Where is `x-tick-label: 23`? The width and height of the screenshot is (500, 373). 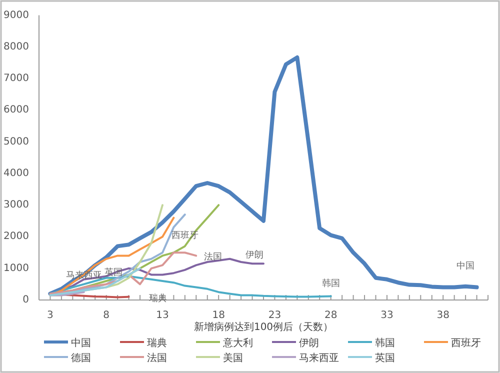
x-tick-label: 23 is located at coordinates (275, 315).